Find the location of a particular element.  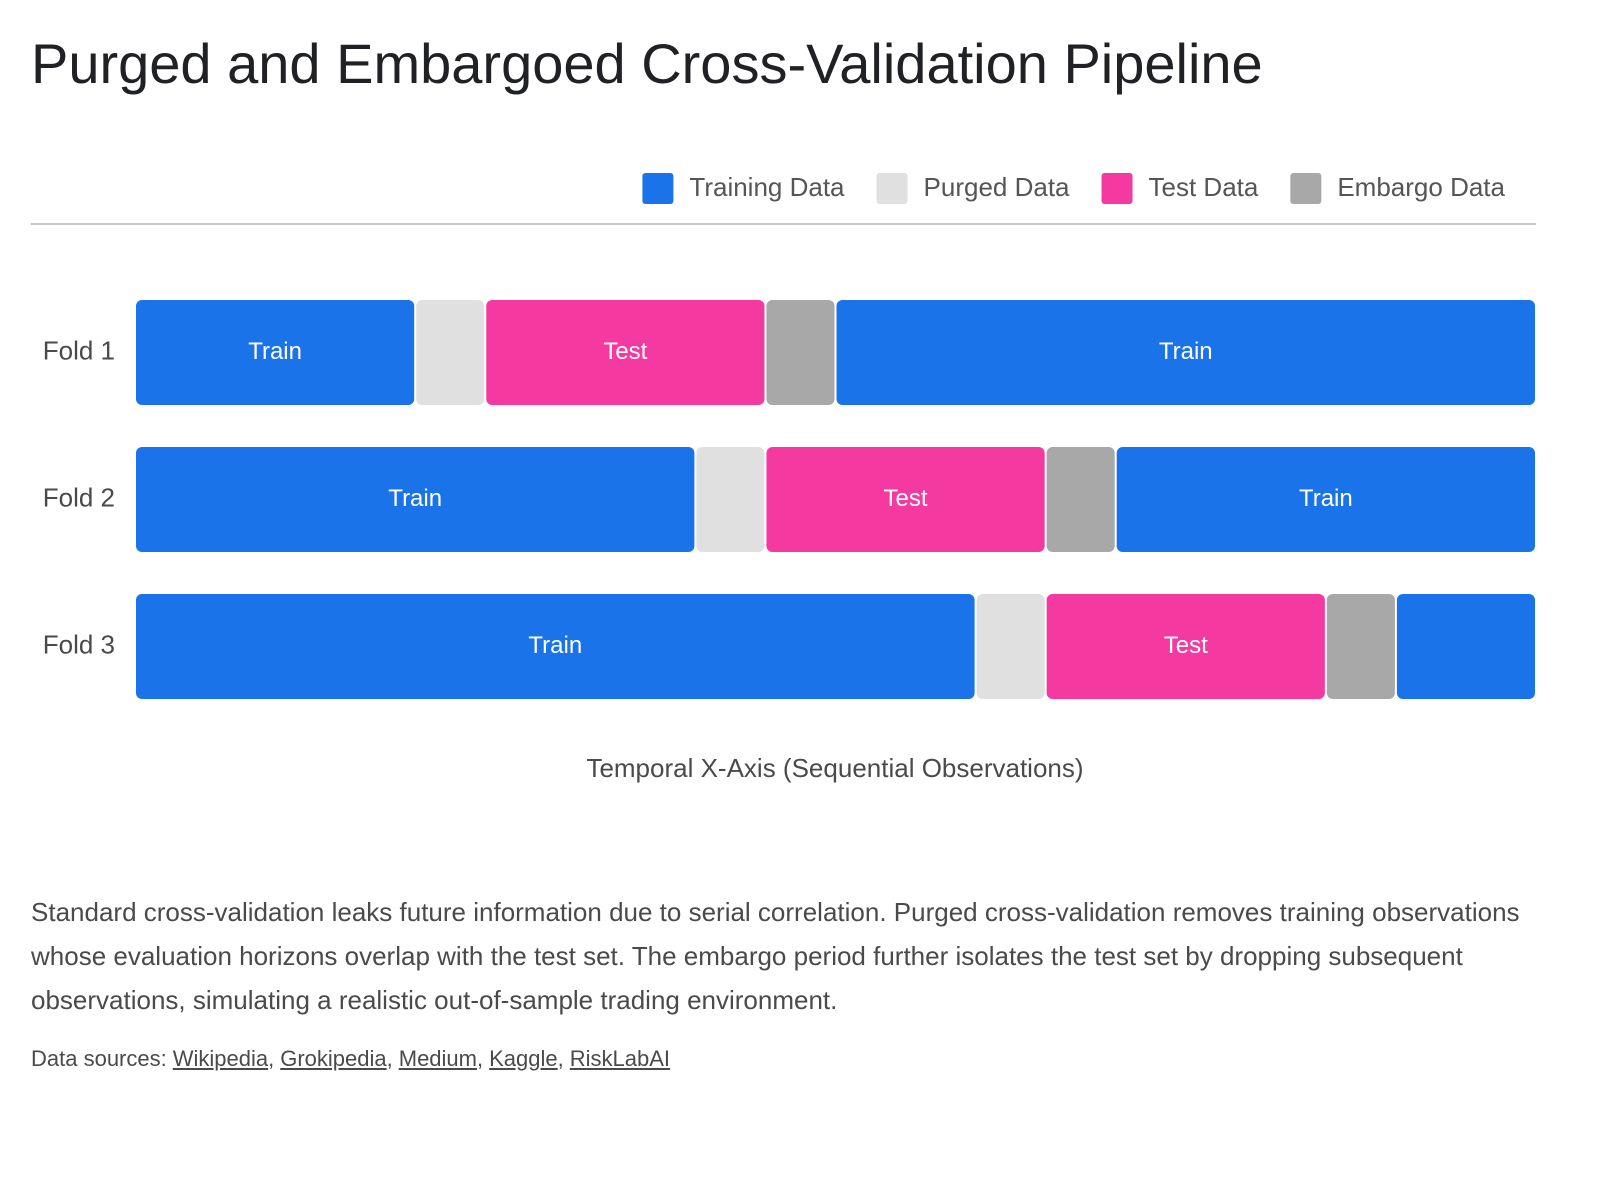

legend-label: Embargo Data is located at coordinates (1421, 187).